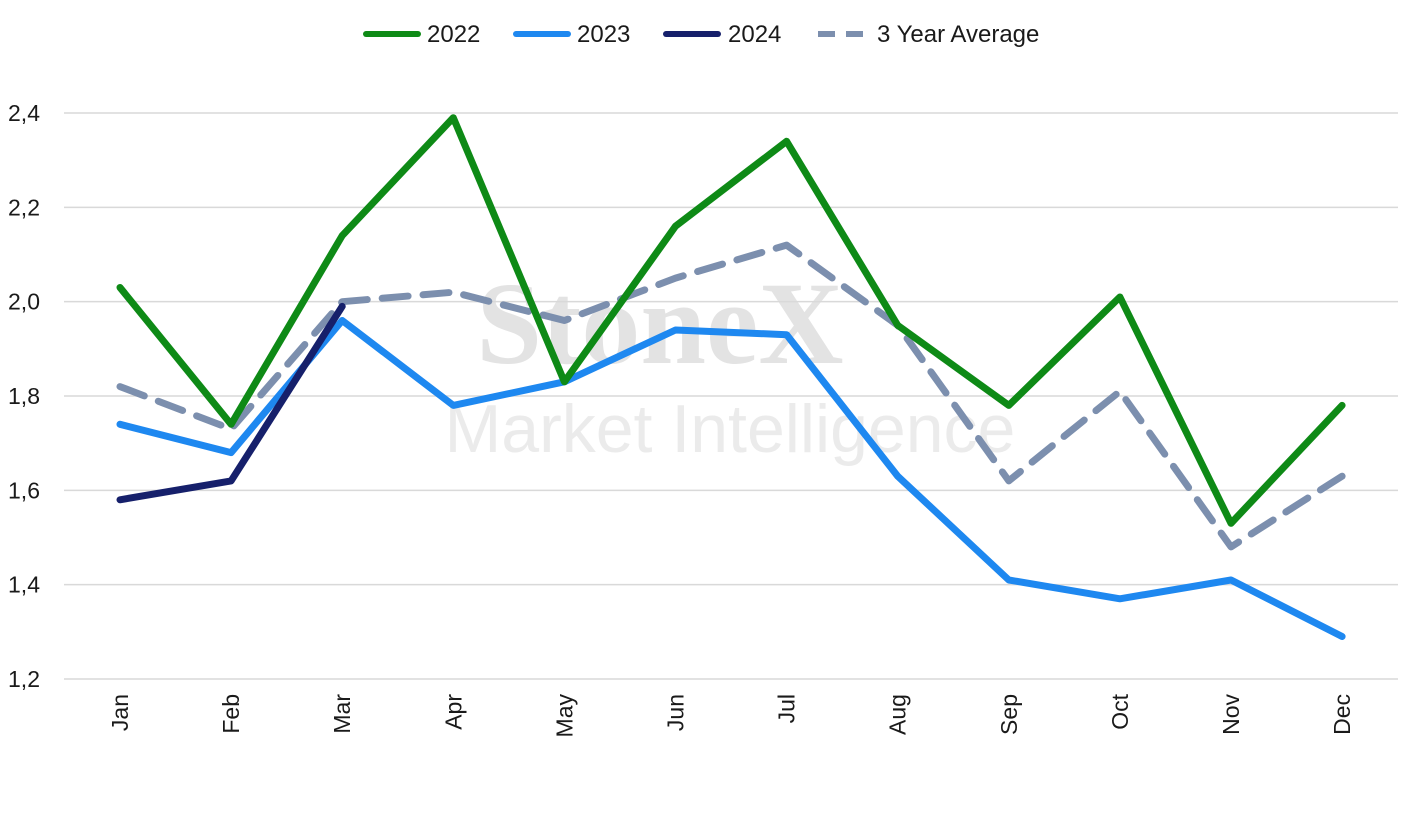  Describe the element at coordinates (723, 34) in the screenshot. I see `legend-item: 2024` at that location.